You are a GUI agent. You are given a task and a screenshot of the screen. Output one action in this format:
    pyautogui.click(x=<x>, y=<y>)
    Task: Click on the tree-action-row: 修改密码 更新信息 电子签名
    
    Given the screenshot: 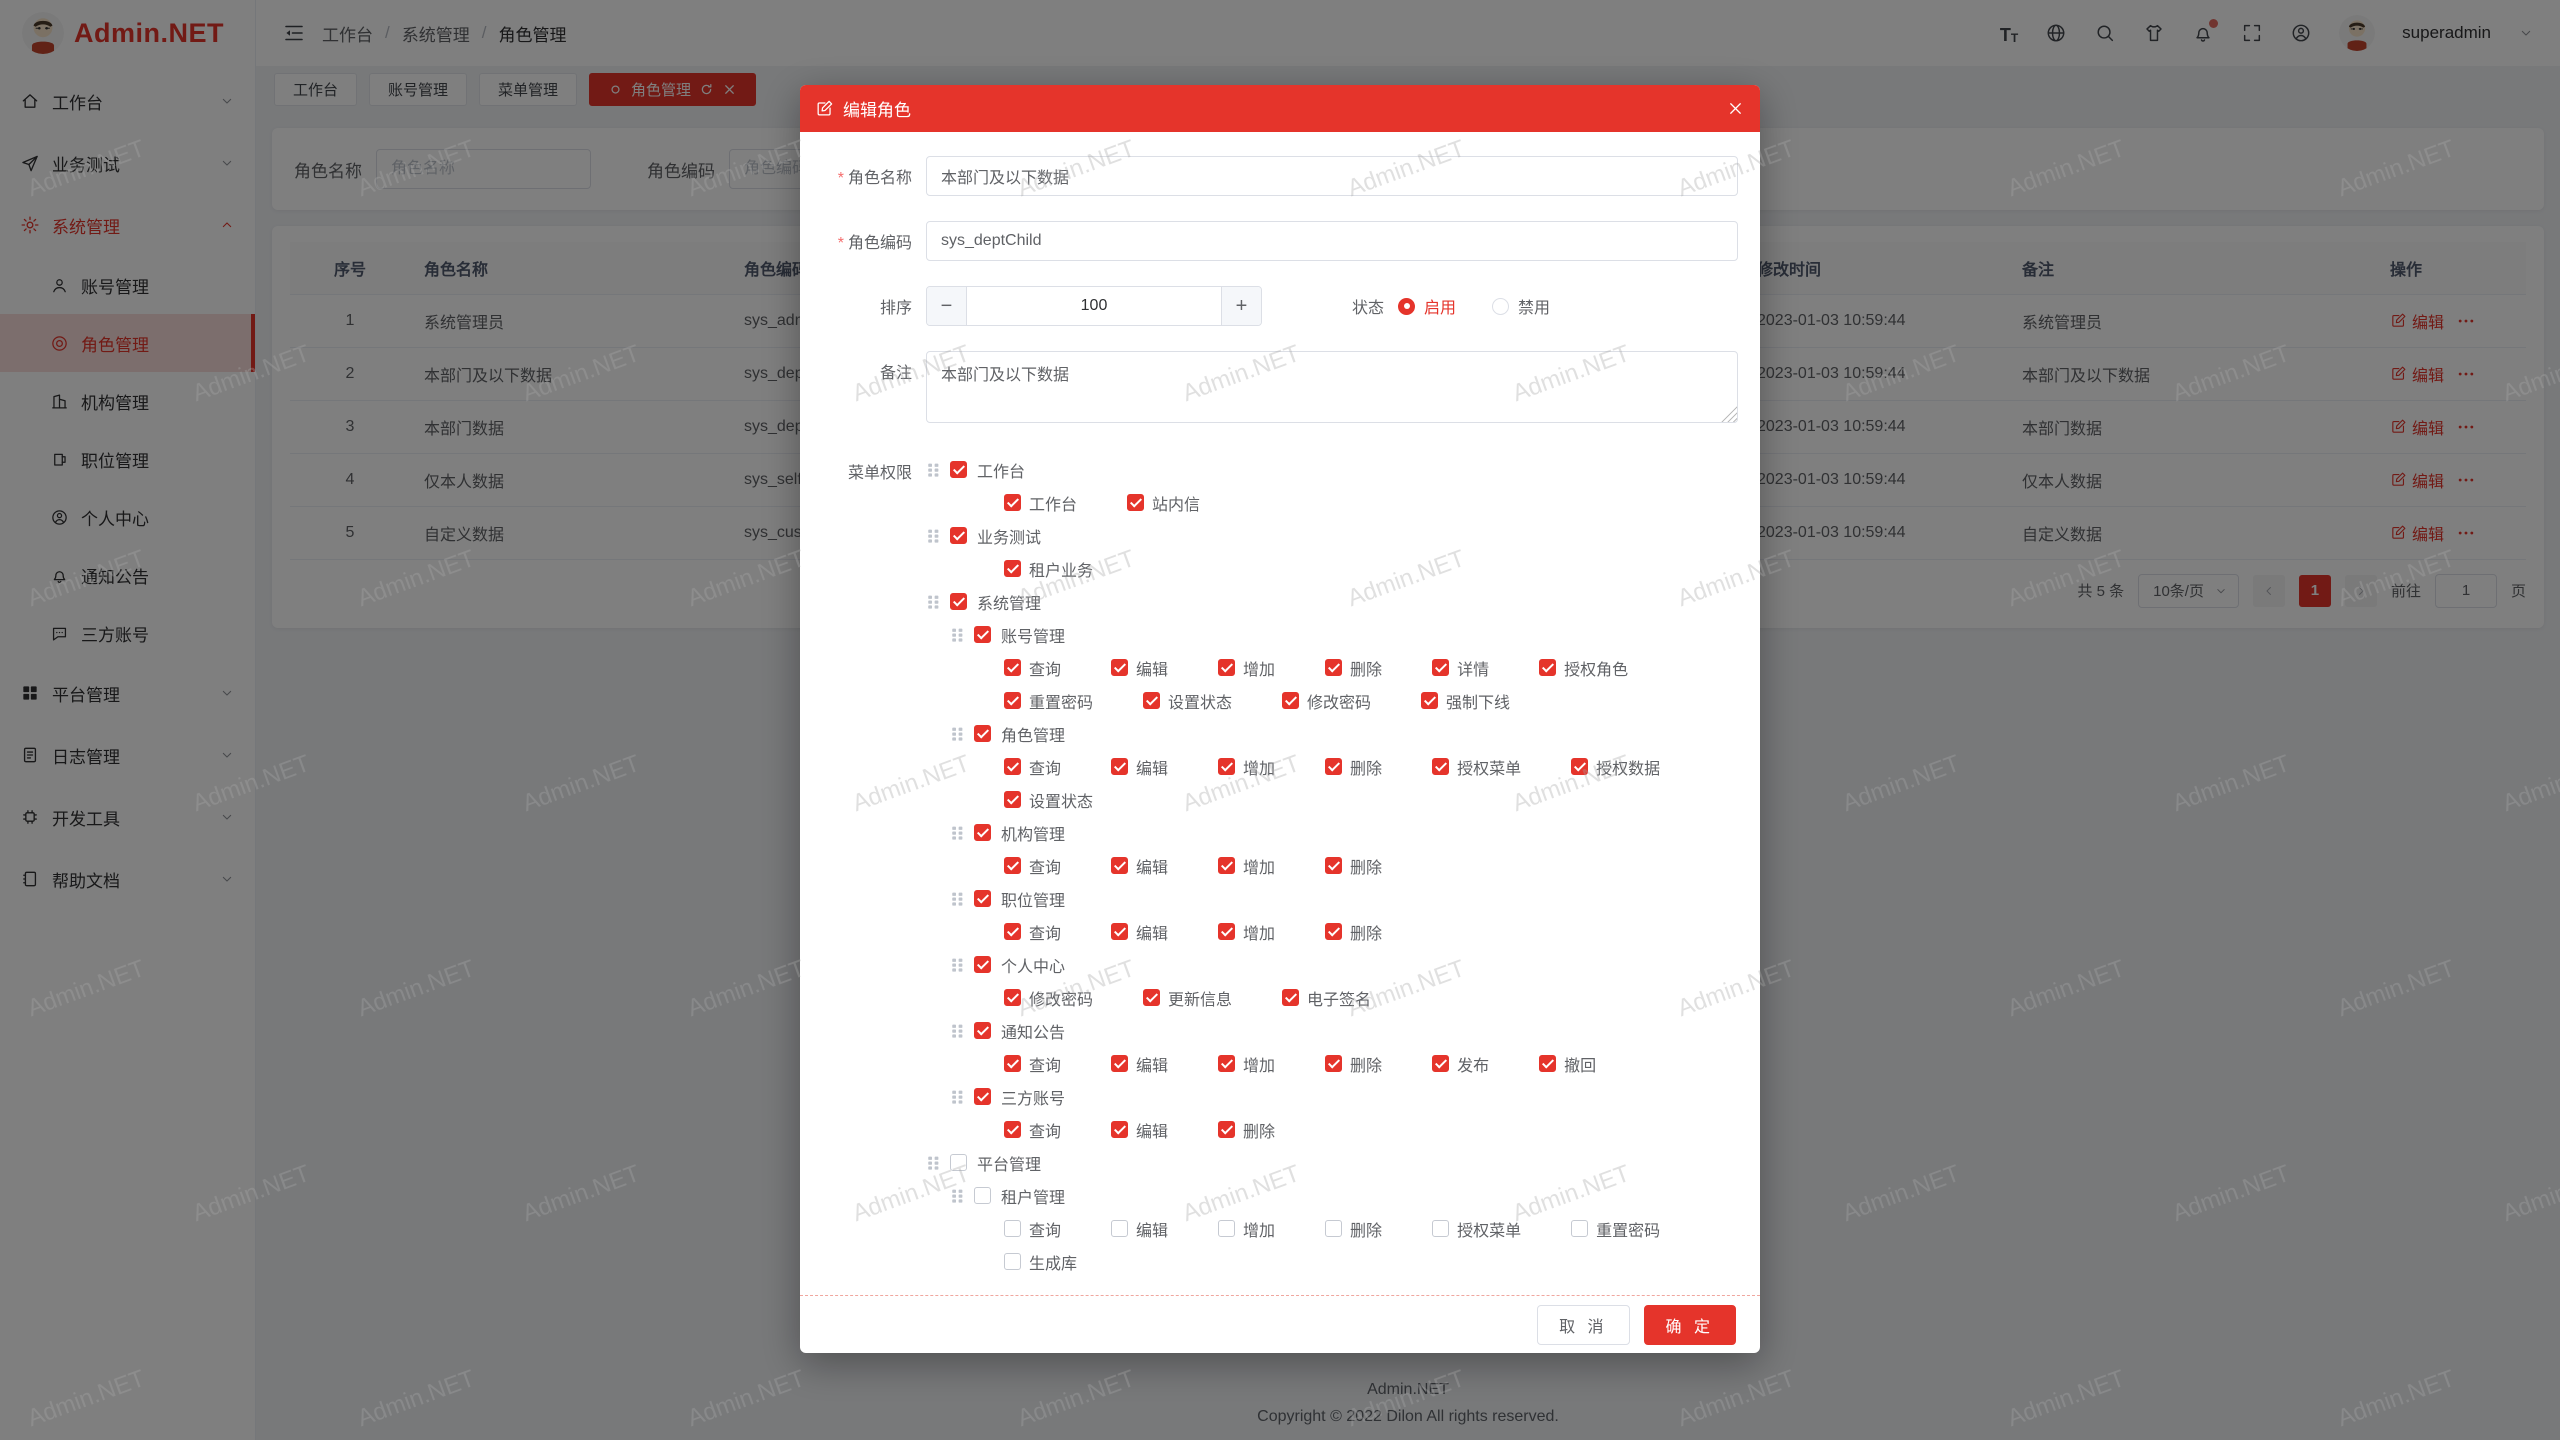 What is the action you would take?
    pyautogui.click(x=1371, y=997)
    